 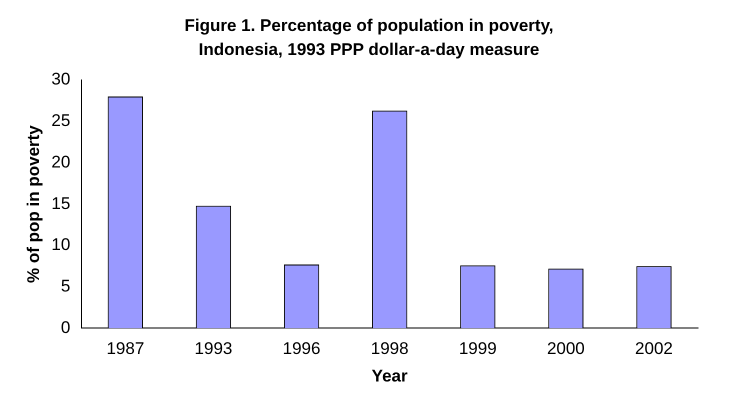 What do you see at coordinates (654, 348) in the screenshot?
I see `x-tick-label: 2002` at bounding box center [654, 348].